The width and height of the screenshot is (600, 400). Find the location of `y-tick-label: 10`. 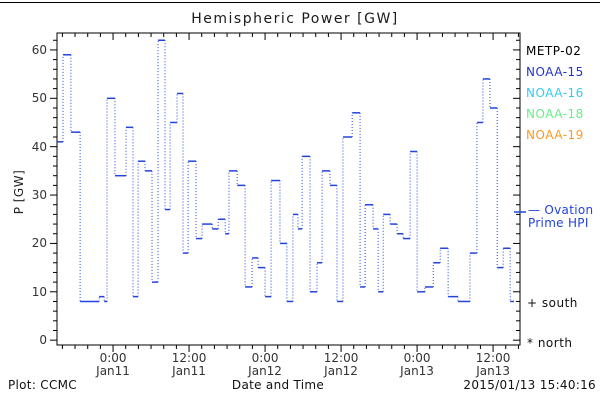

y-tick-label: 10 is located at coordinates (39, 291).